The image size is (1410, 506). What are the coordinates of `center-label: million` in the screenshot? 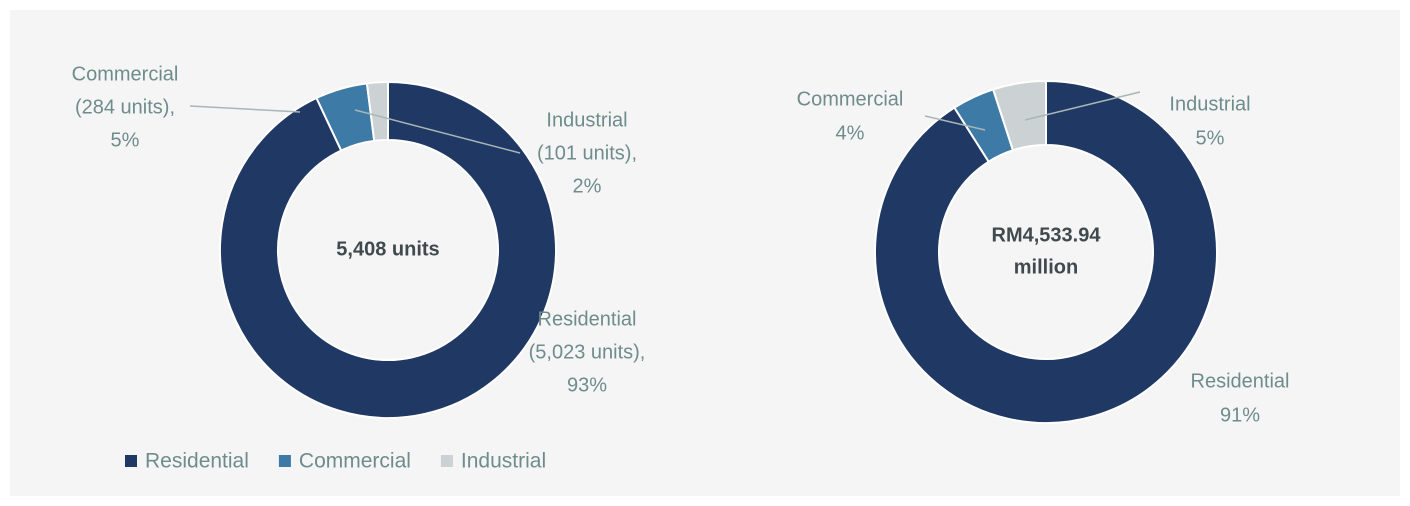 It's located at (1046, 267).